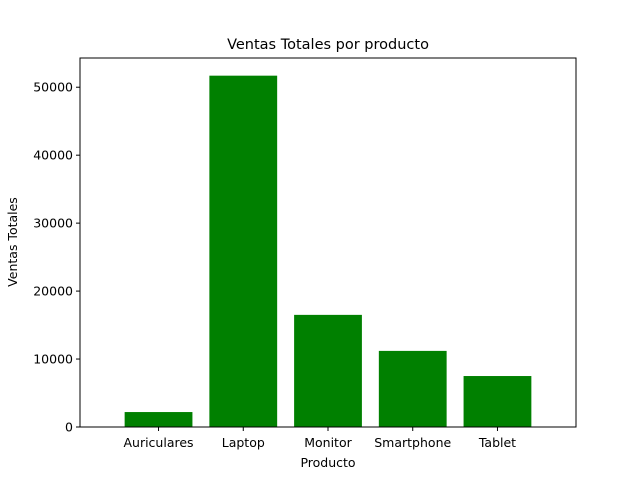  What do you see at coordinates (53, 87) in the screenshot?
I see `y-tick-label: 50000` at bounding box center [53, 87].